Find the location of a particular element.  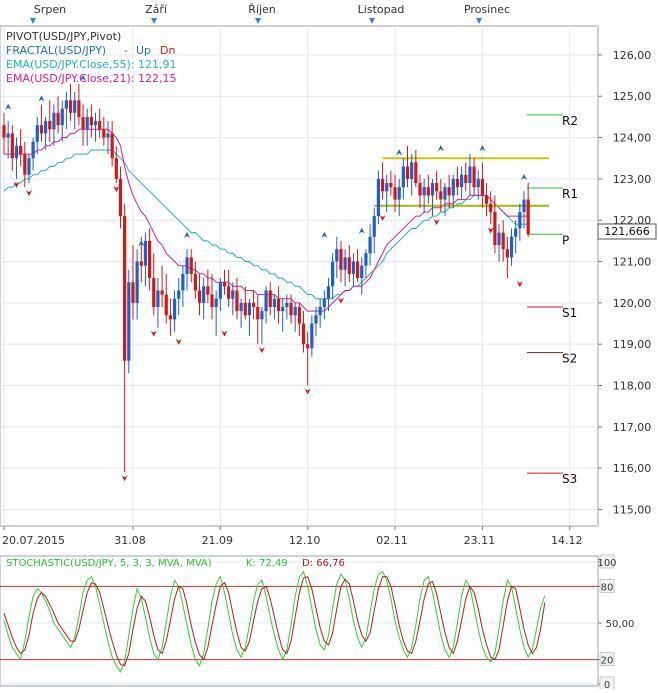

legend-fractal: FRACTAL(USD/JPY) is located at coordinates (56, 50).